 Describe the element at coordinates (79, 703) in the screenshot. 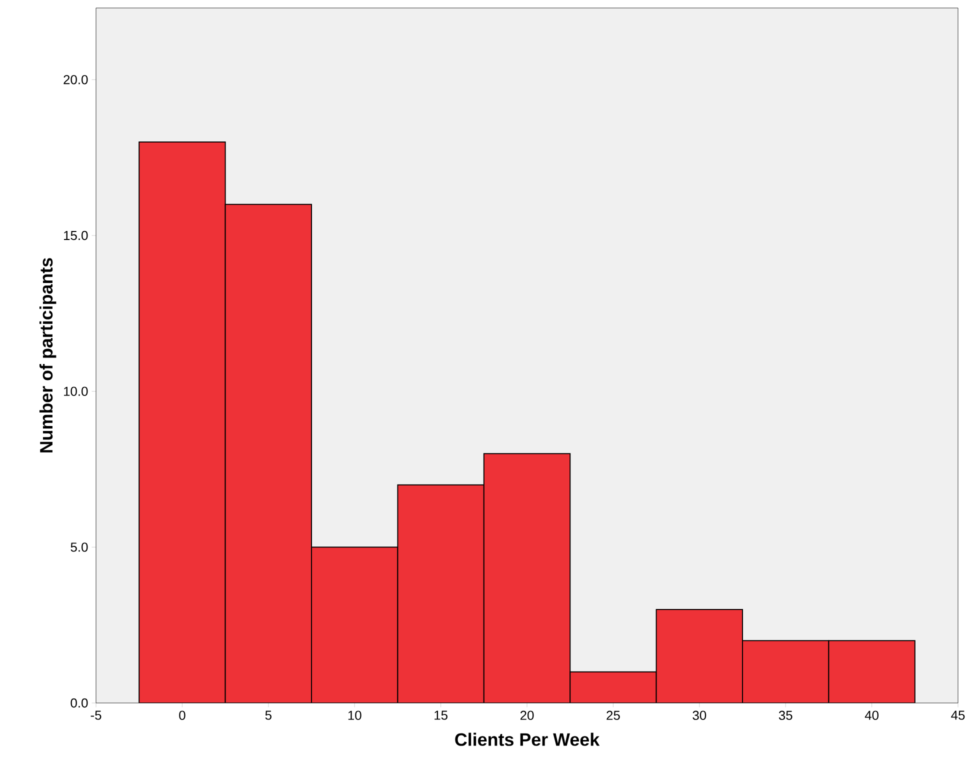

I see `y-tick-label: 0.0` at that location.